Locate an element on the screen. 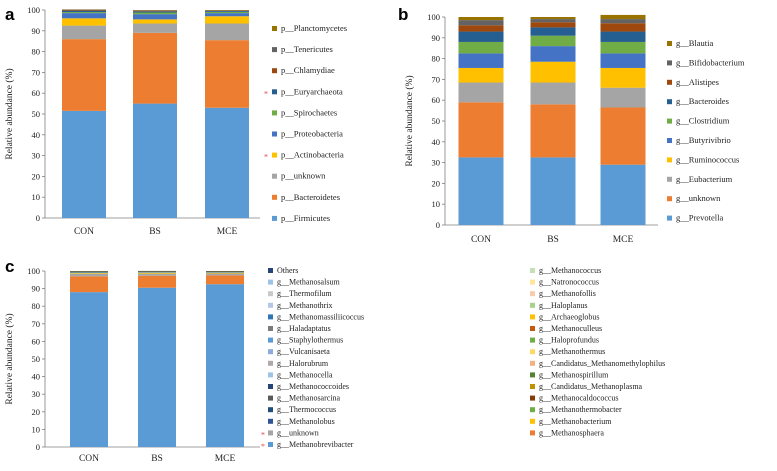 The image size is (777, 471). legend-label: g__Methanolobus is located at coordinates (306, 421).